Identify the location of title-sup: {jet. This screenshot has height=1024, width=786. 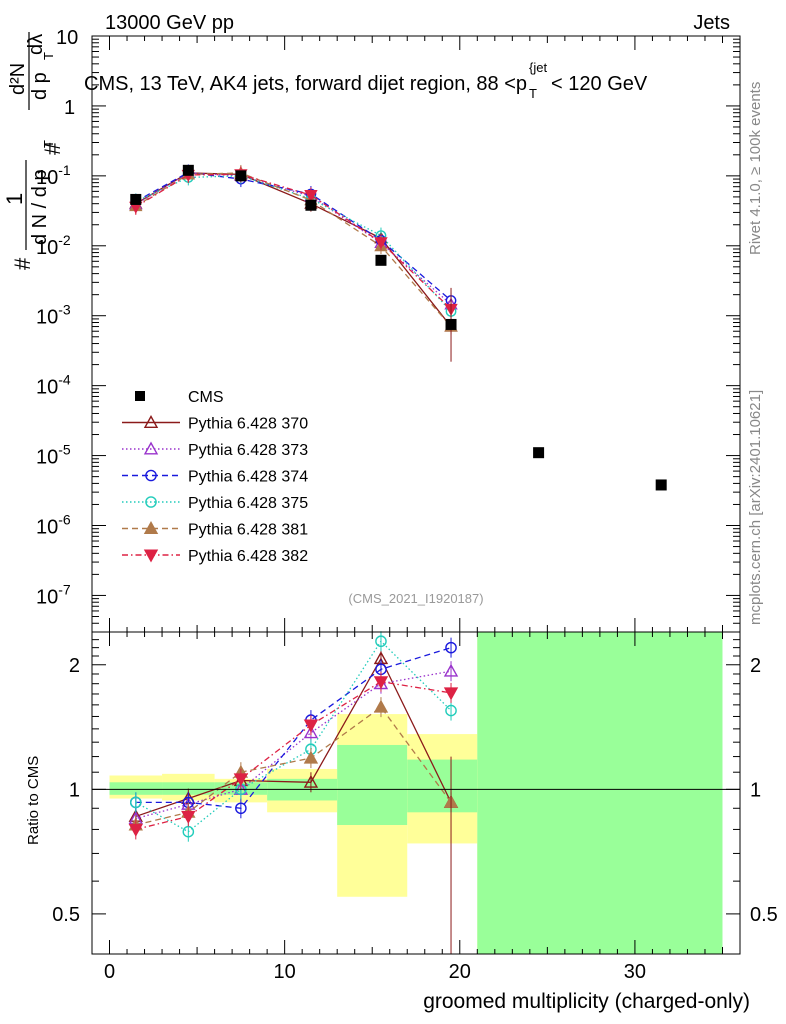
(538, 67).